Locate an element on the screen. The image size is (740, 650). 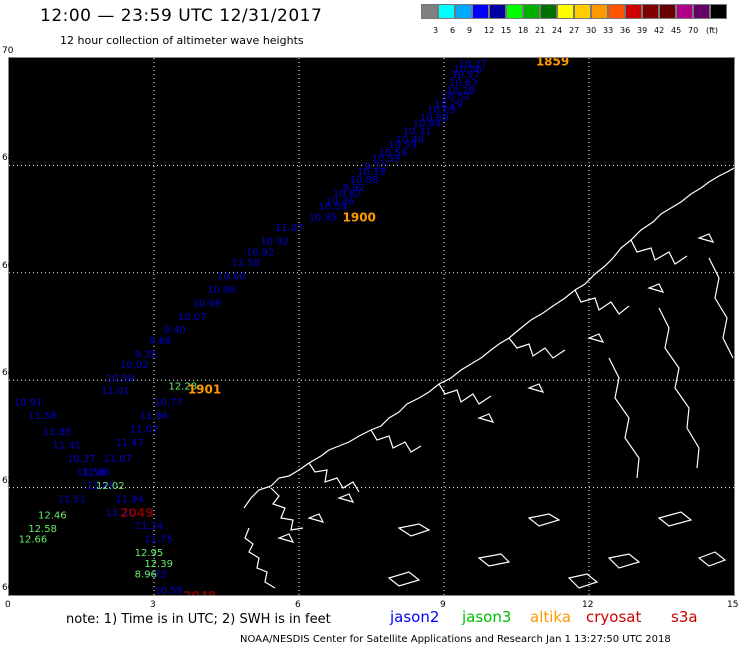
wave-height-value: 10.88 is located at coordinates (364, 180).